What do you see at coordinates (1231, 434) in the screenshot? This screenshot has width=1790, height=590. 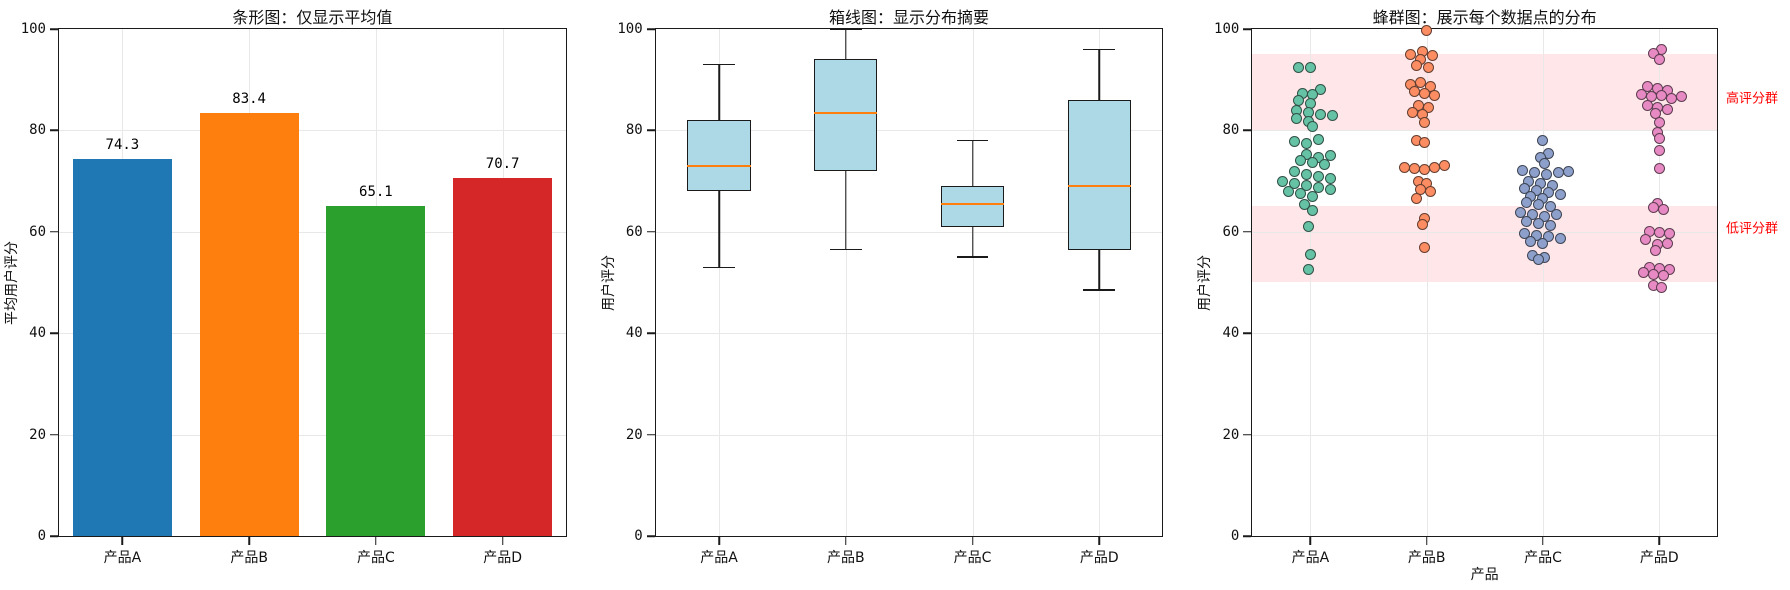 I see `y-tick-label: 20` at bounding box center [1231, 434].